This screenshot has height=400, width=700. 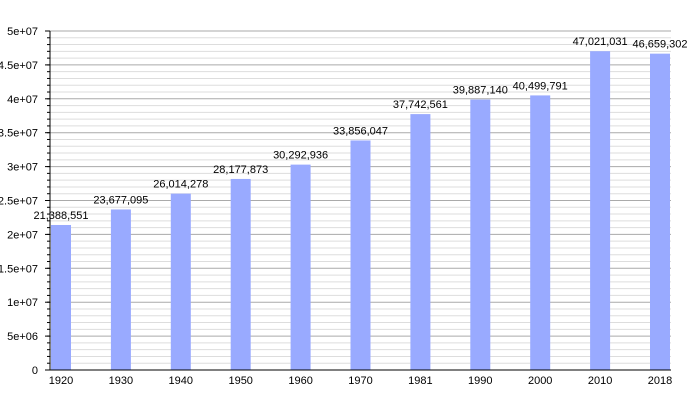 What do you see at coordinates (300, 381) in the screenshot?
I see `x-tick-label: 1960` at bounding box center [300, 381].